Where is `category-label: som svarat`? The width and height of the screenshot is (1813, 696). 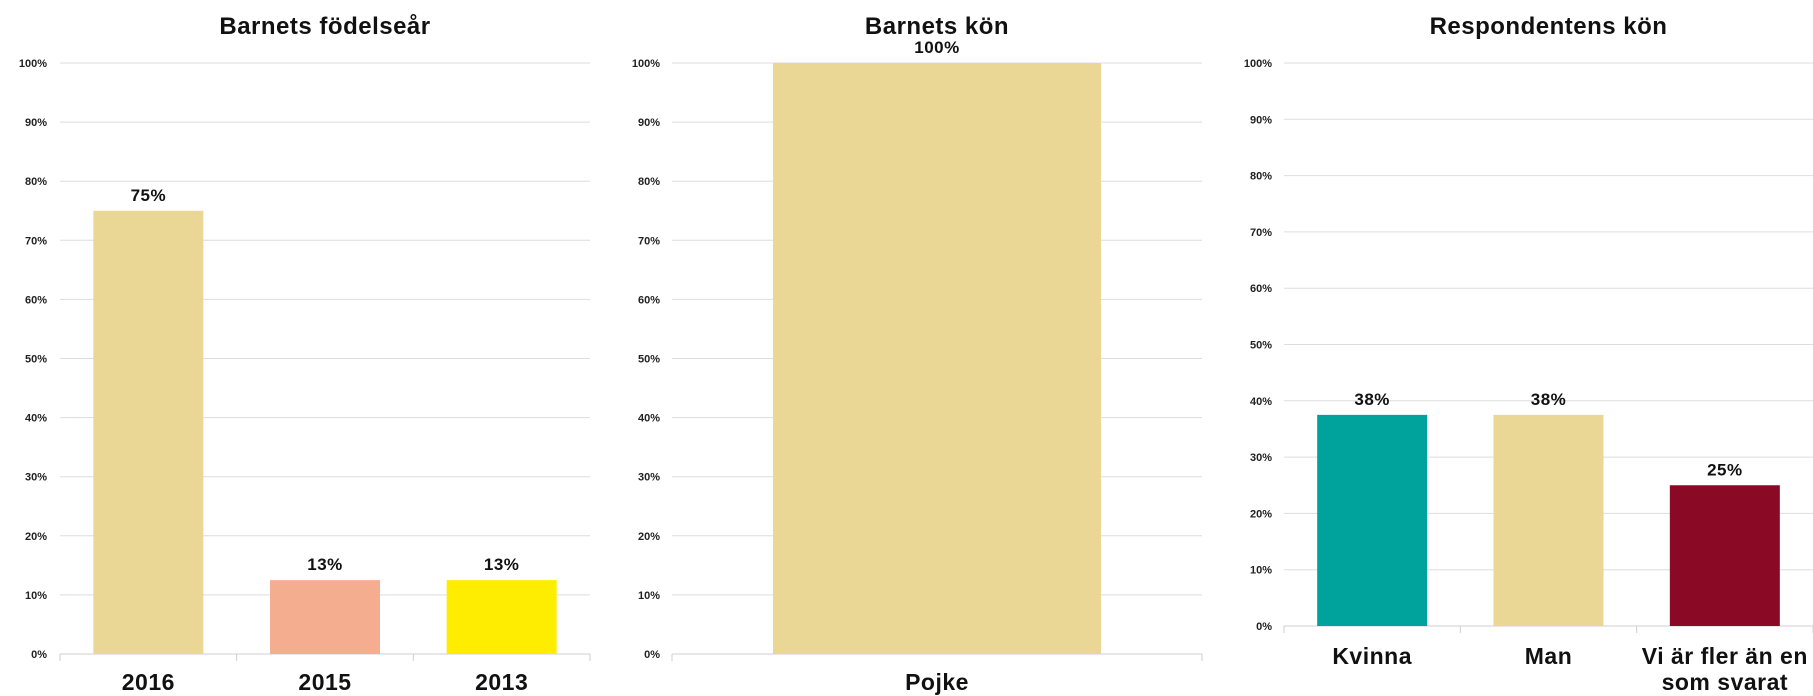 category-label: som svarat is located at coordinates (1725, 682).